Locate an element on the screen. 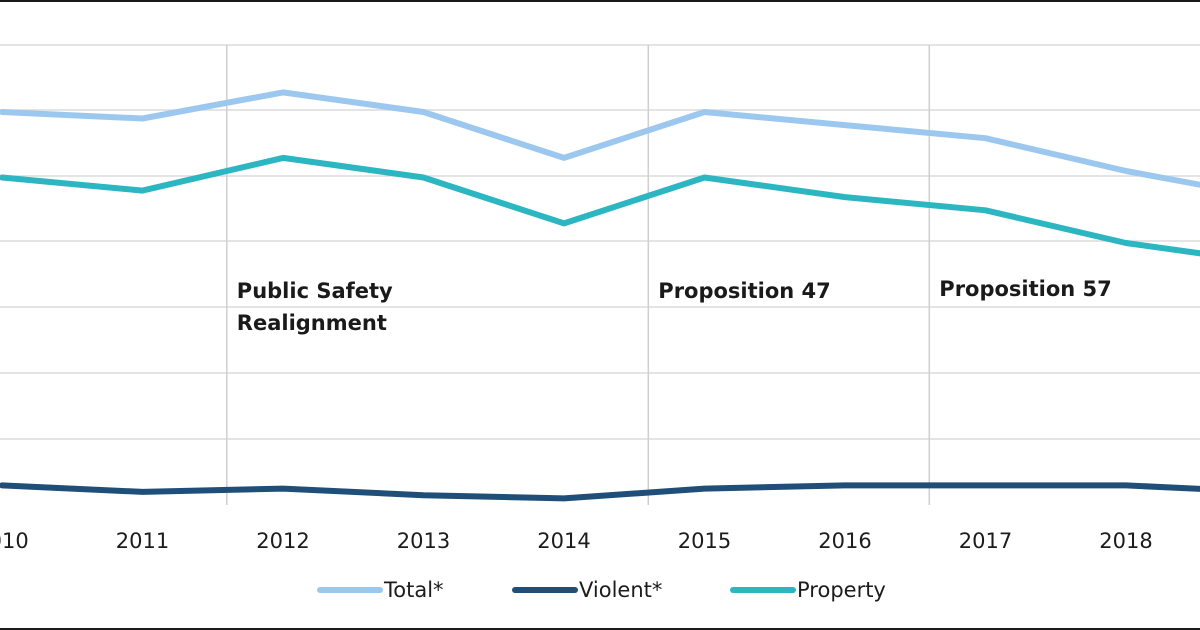  x-tick-label: 2010 is located at coordinates (14, 541).